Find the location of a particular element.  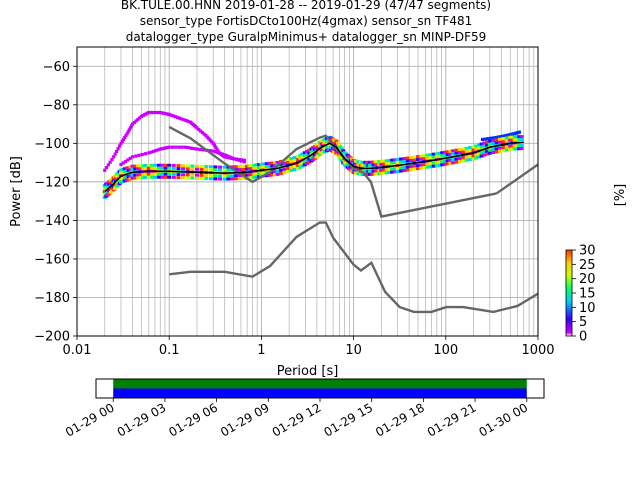

colorbar-tick-label: 30 is located at coordinates (587, 251).